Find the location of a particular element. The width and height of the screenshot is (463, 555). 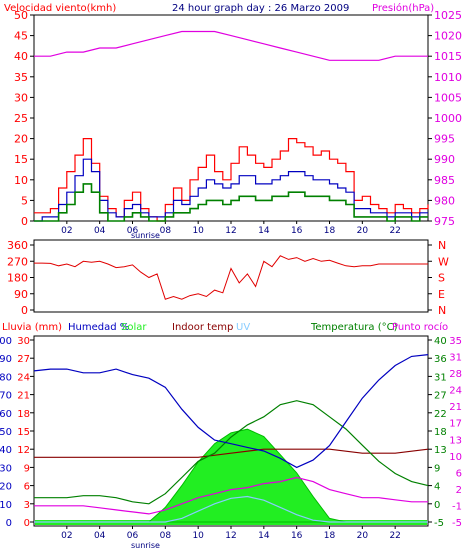

humidity-y-tick-label: 20 is located at coordinates (6, 487).